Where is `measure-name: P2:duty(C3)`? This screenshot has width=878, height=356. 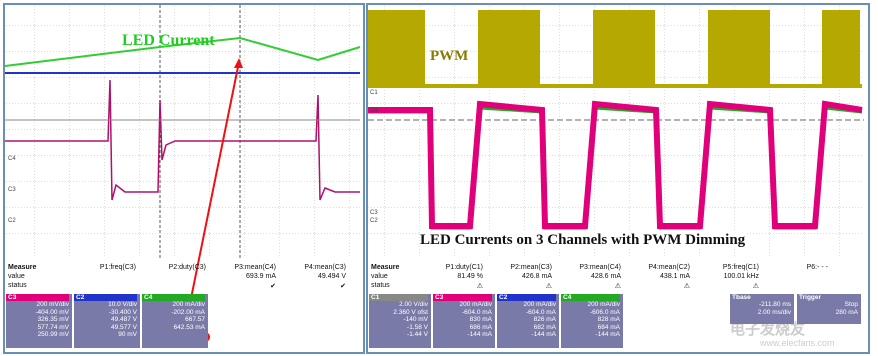 measure-name: P2:duty(C3) is located at coordinates (187, 267).